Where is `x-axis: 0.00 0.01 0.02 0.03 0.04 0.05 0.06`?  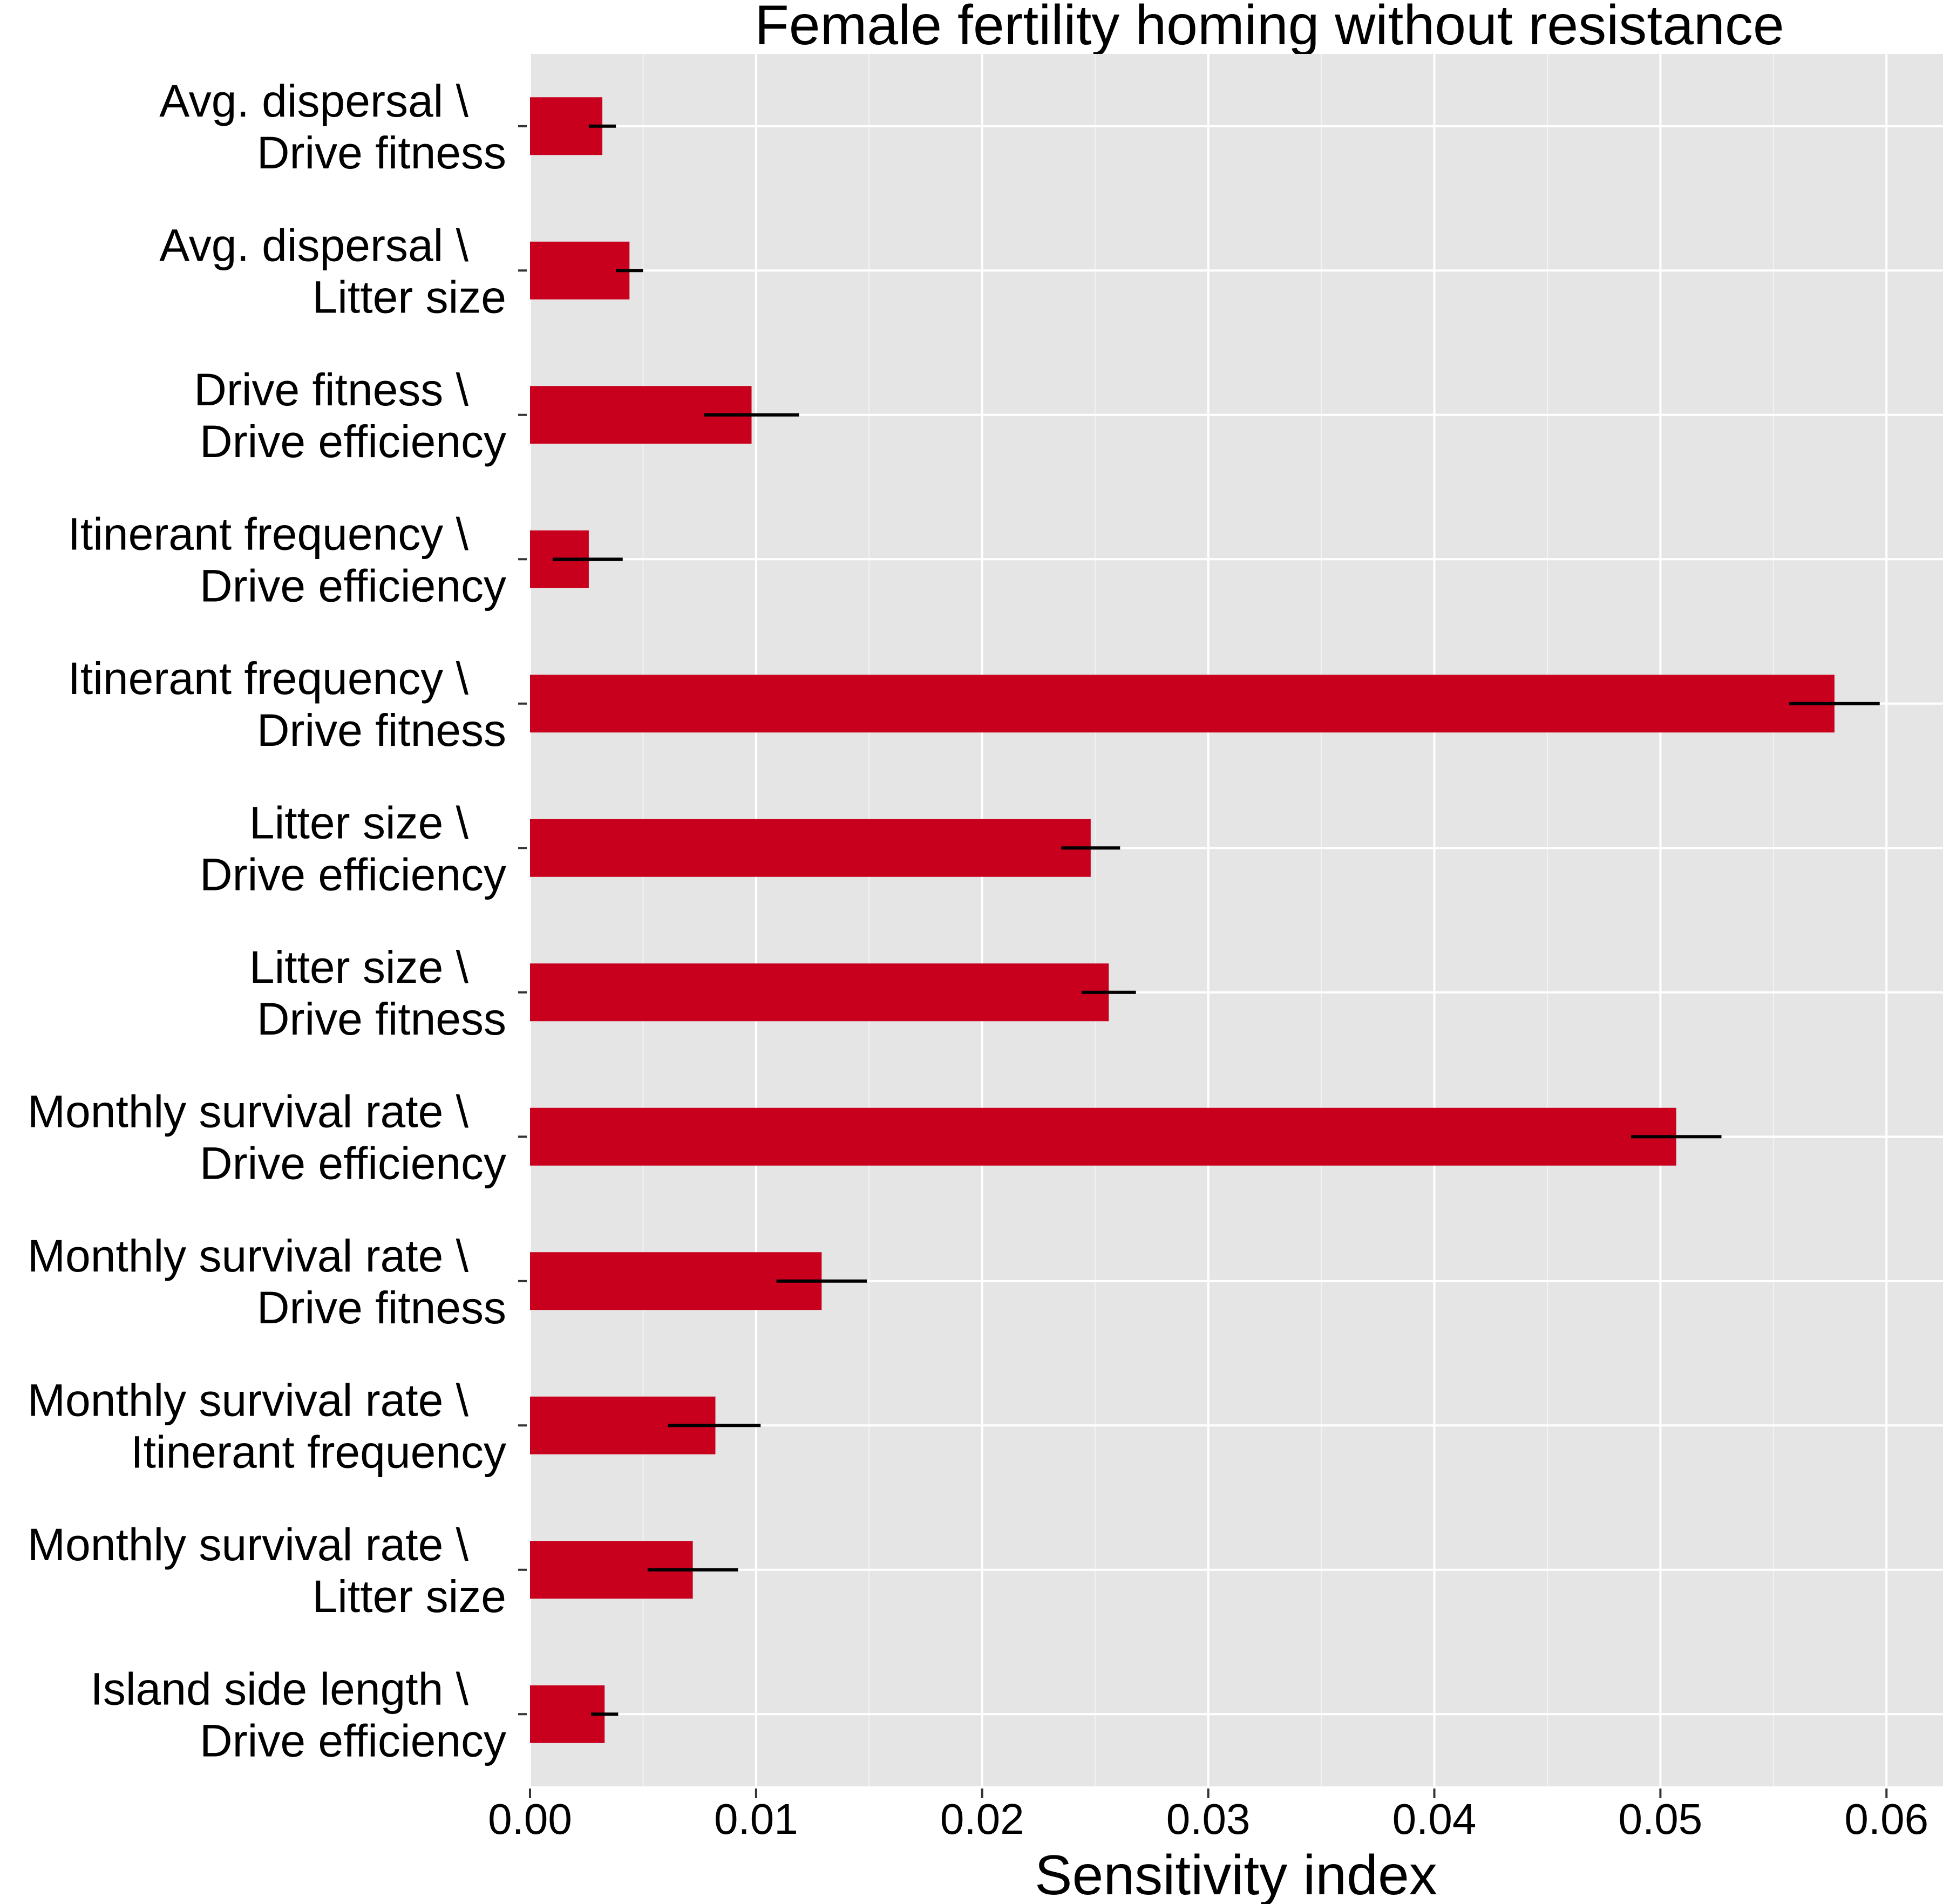
x-axis: 0.00 0.01 0.02 0.03 0.04 0.05 0.06 is located at coordinates (1208, 1816).